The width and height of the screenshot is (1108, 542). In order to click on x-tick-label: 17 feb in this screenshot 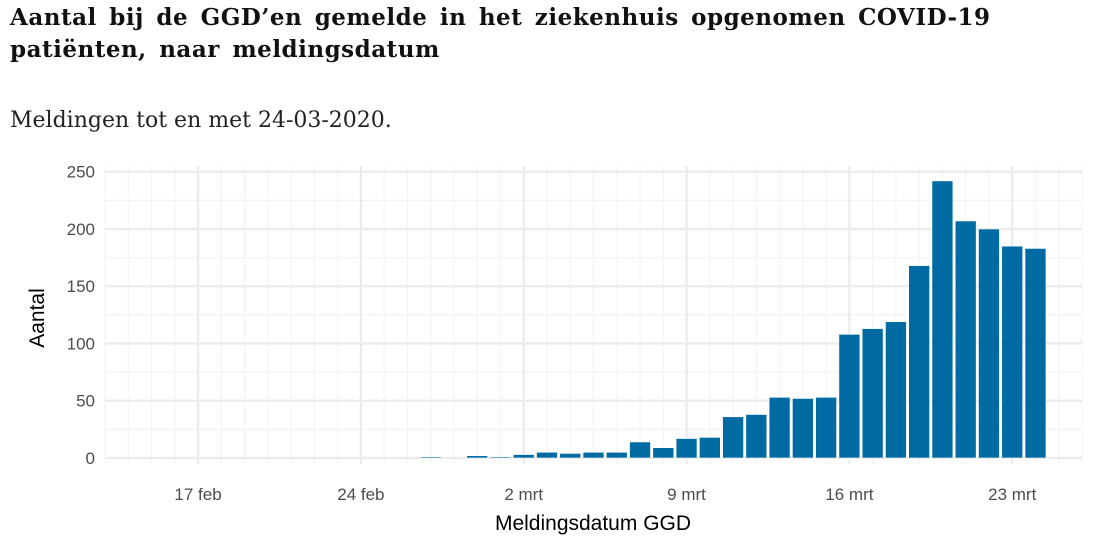, I will do `click(197, 494)`.